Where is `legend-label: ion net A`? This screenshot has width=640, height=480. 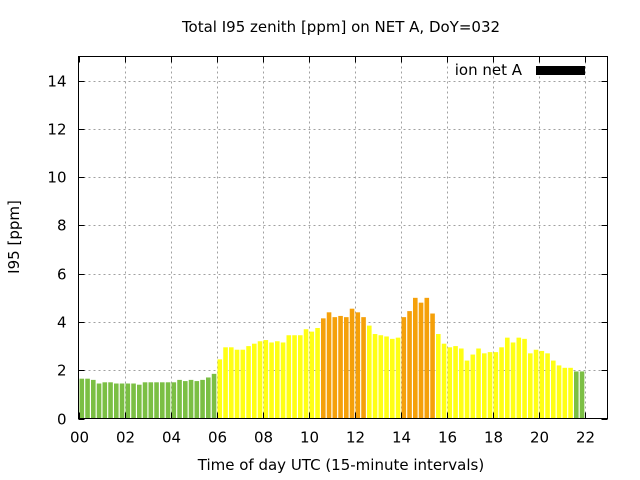
legend-label: ion net A is located at coordinates (489, 70).